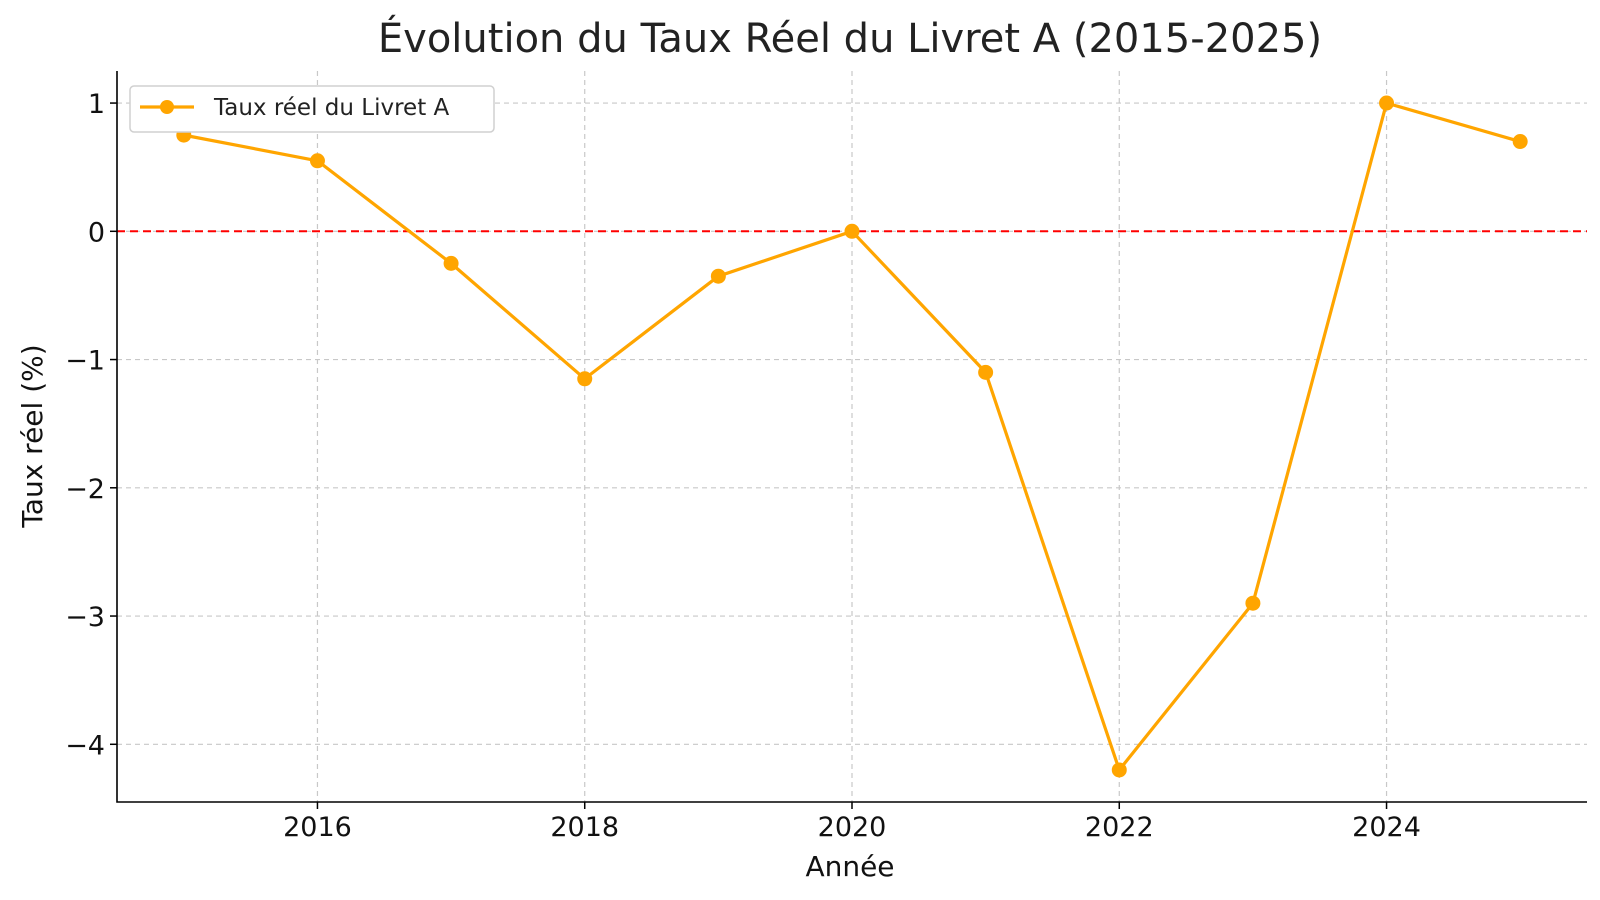 The height and width of the screenshot is (900, 1600). I want to click on x-tick-label: 2016, so click(317, 827).